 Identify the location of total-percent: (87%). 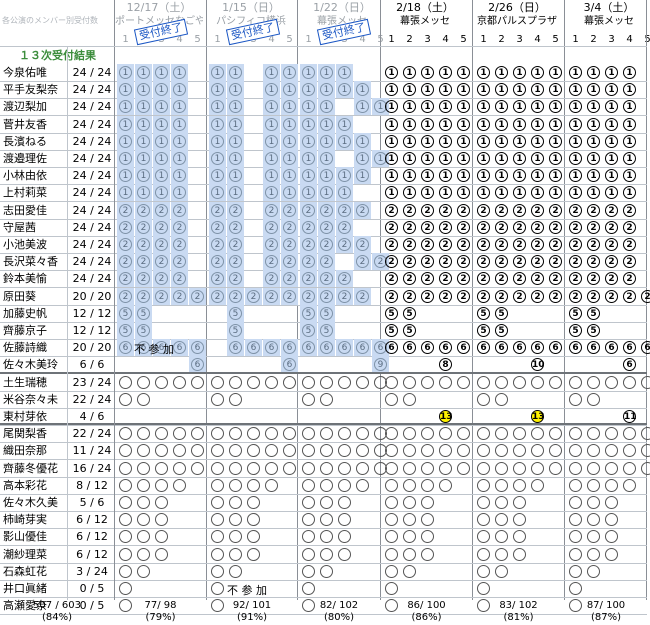
(606, 617).